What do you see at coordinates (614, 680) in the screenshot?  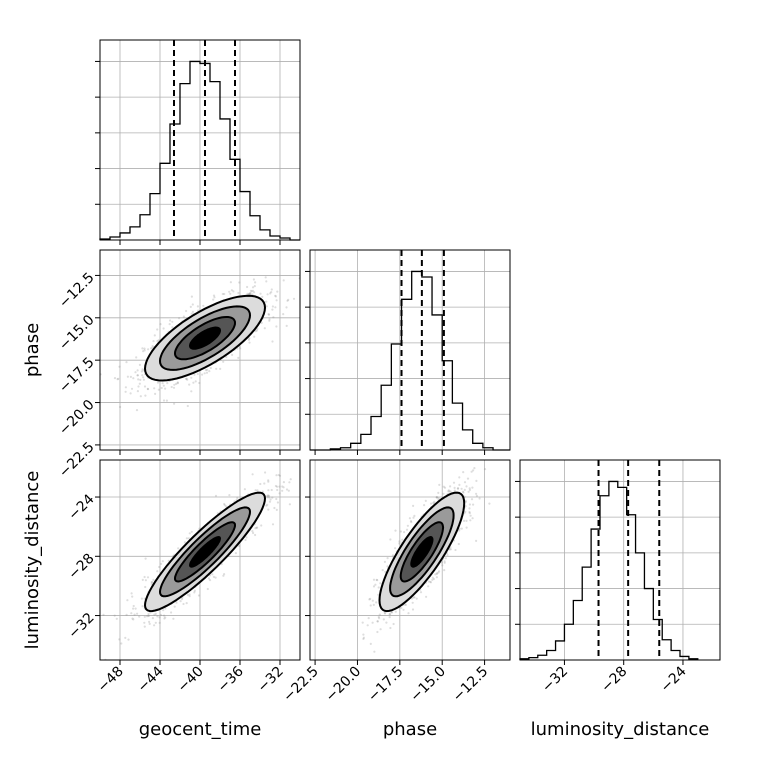 I see `x-tick-label-luminosity-distance: −28` at bounding box center [614, 680].